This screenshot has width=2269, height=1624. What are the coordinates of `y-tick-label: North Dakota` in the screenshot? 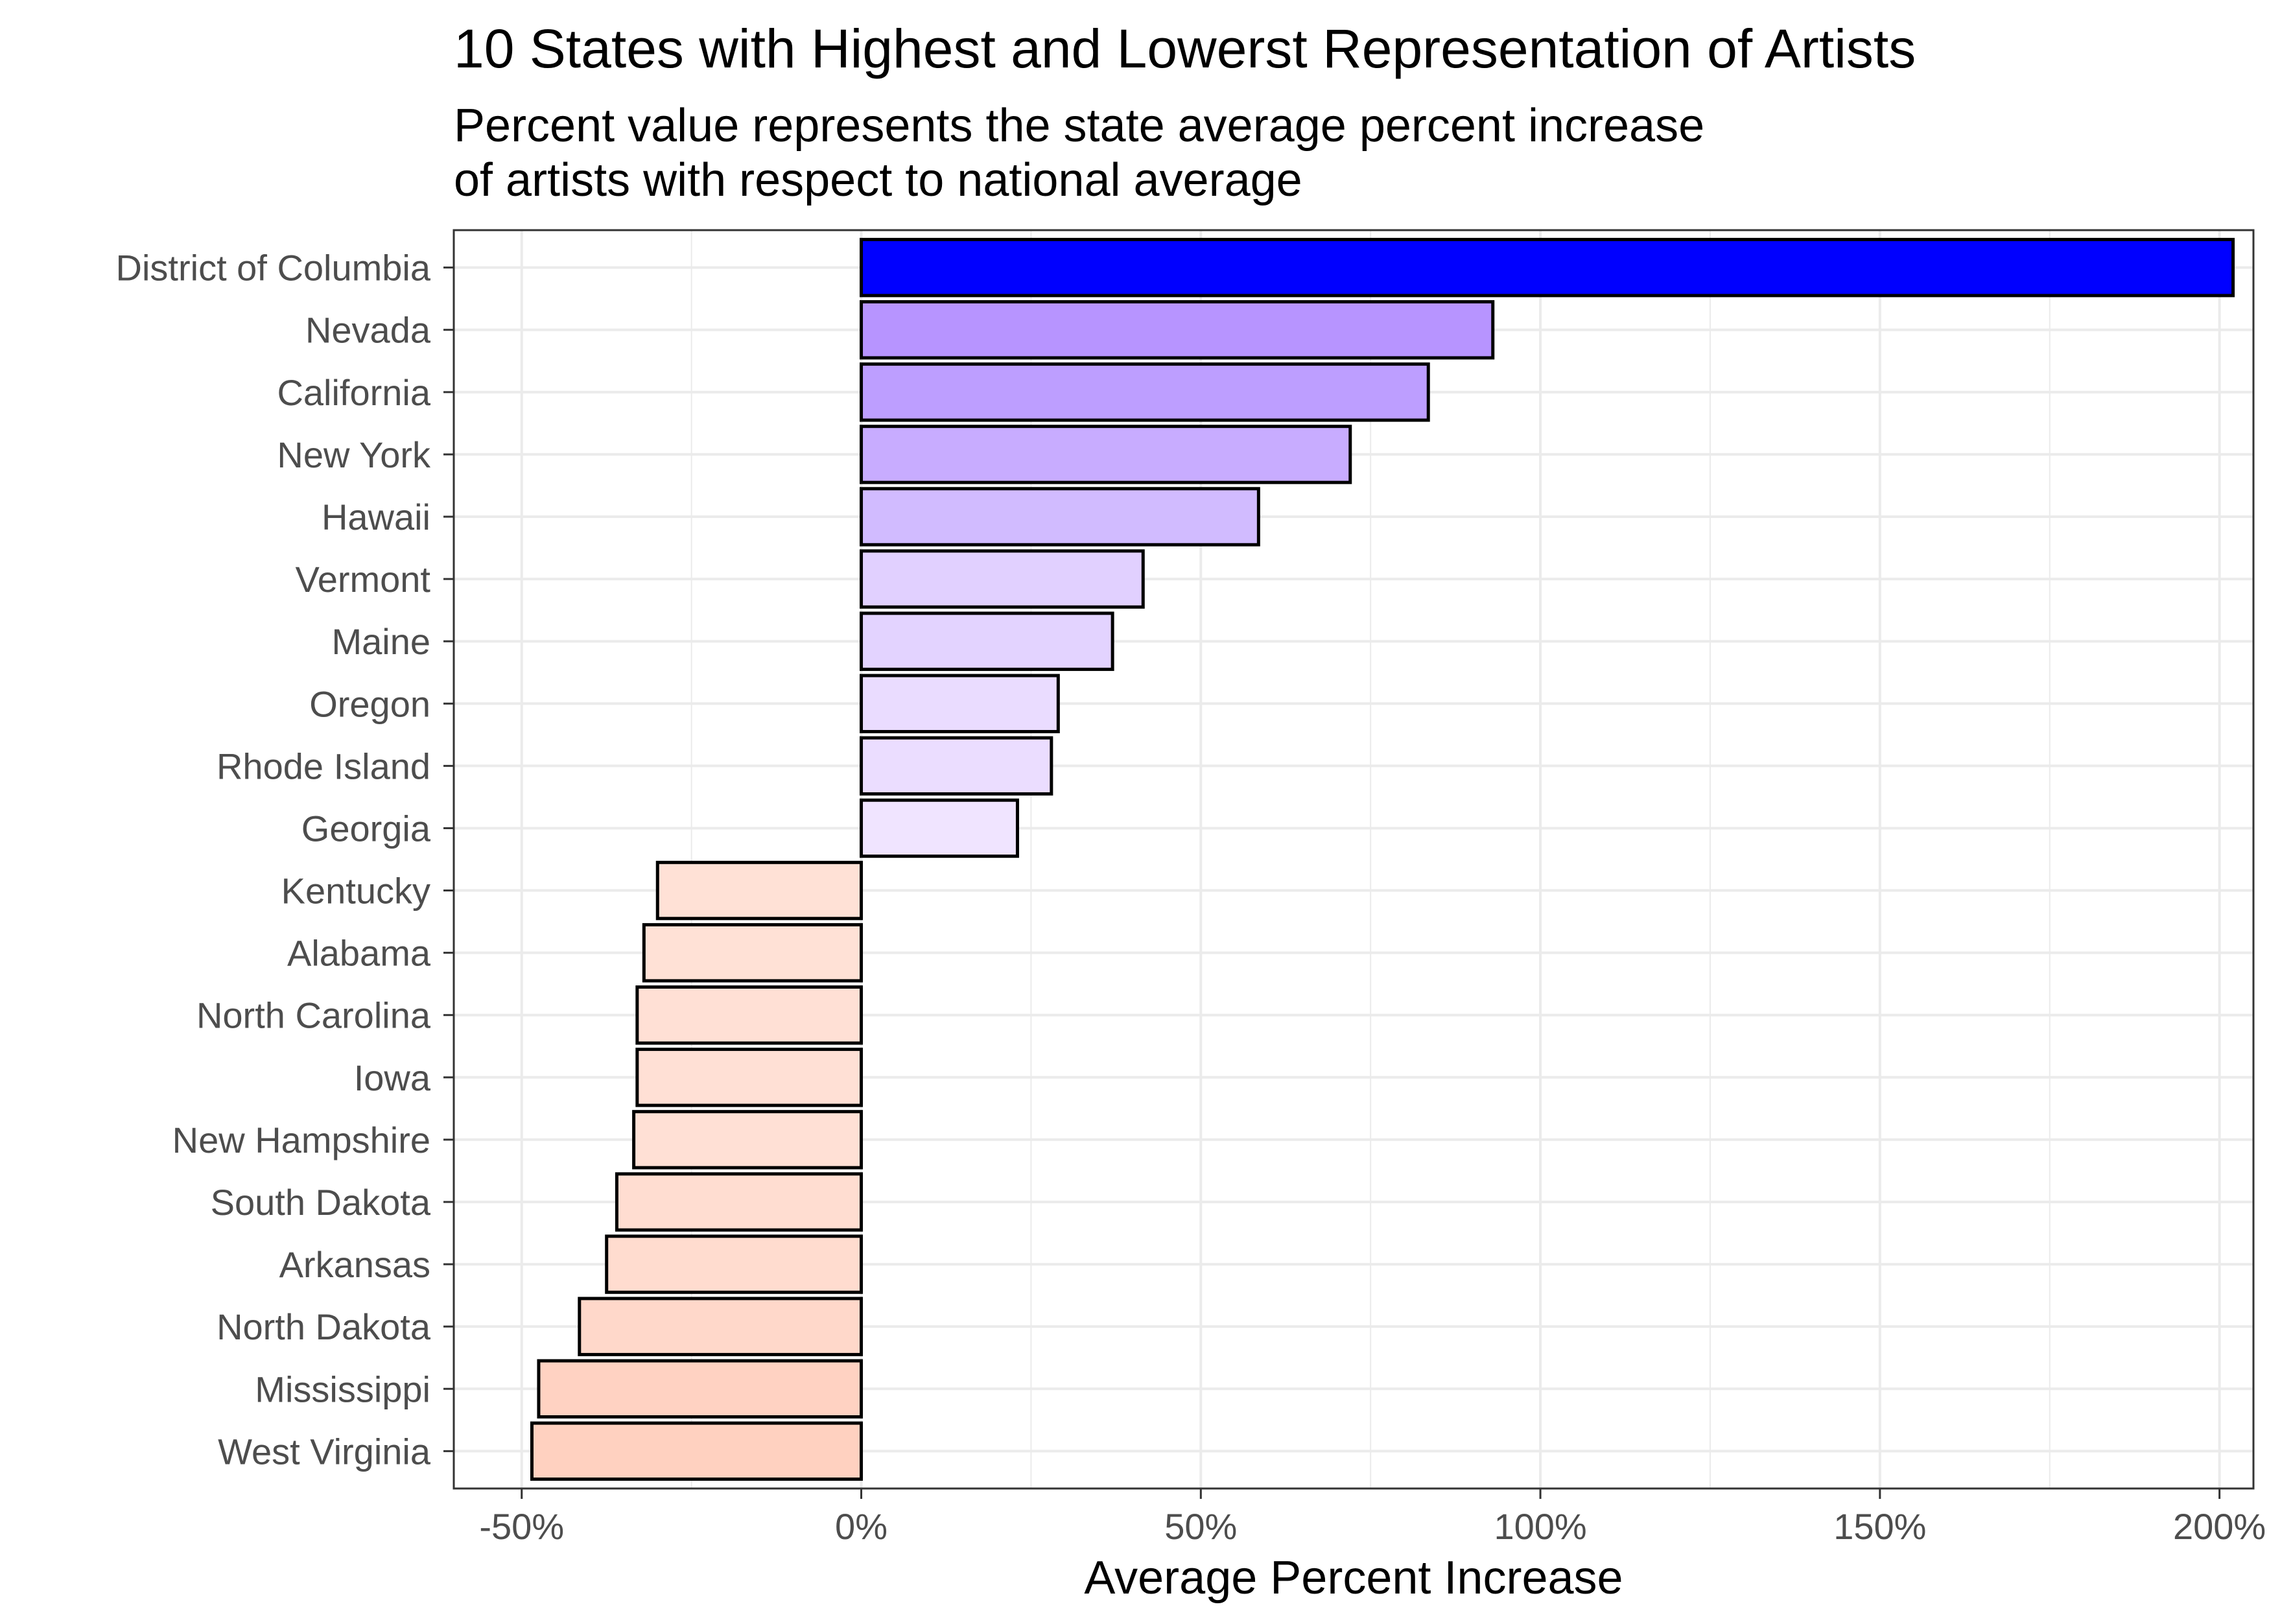 It's located at (324, 1326).